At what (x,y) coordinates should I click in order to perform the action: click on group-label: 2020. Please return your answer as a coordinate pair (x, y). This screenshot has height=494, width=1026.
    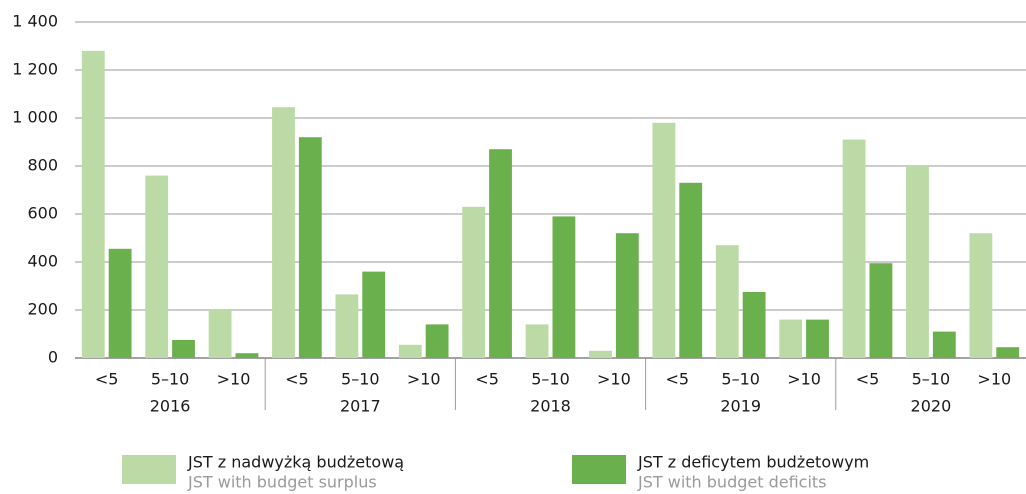
    Looking at the image, I should click on (931, 406).